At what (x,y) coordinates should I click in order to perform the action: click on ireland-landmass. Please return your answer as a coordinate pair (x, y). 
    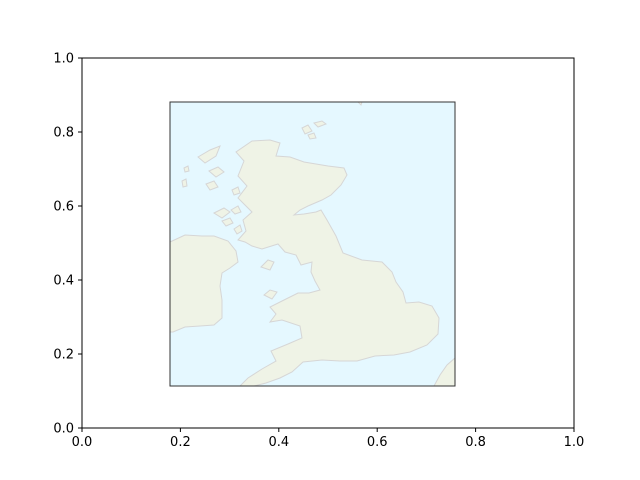
    Looking at the image, I should click on (204, 283).